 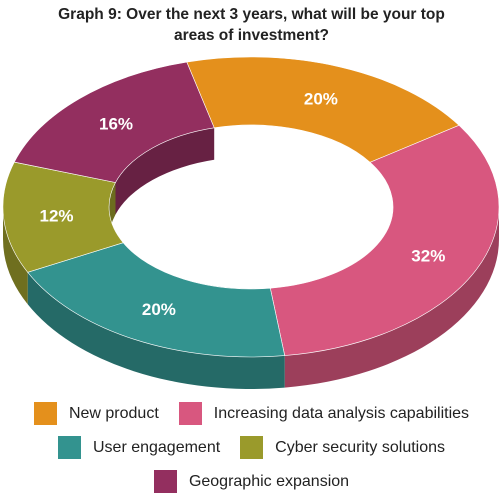 I want to click on legend-label-cyber-security: Cyber security solutions, so click(x=360, y=447).